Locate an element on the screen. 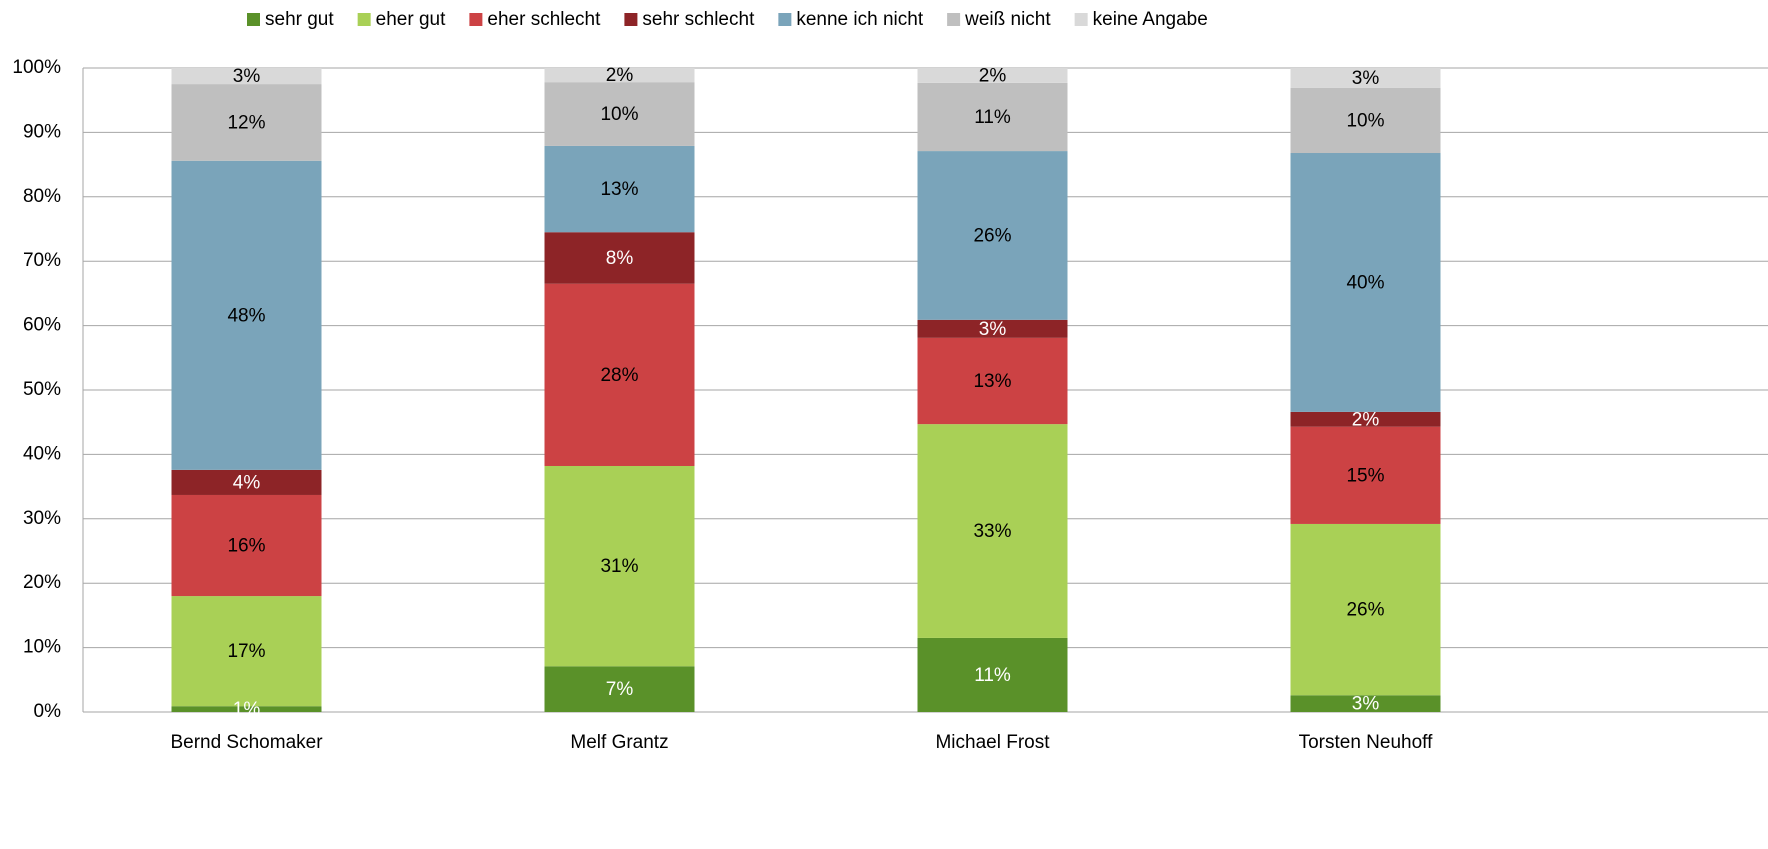 The width and height of the screenshot is (1768, 849). y-tick-label: 50% is located at coordinates (42, 389).